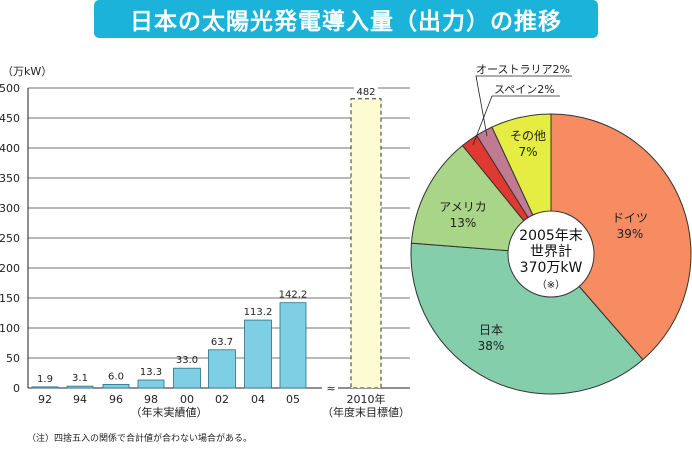 This screenshot has height=453, width=692. I want to click on y-tick-label-200: 200, so click(10, 268).